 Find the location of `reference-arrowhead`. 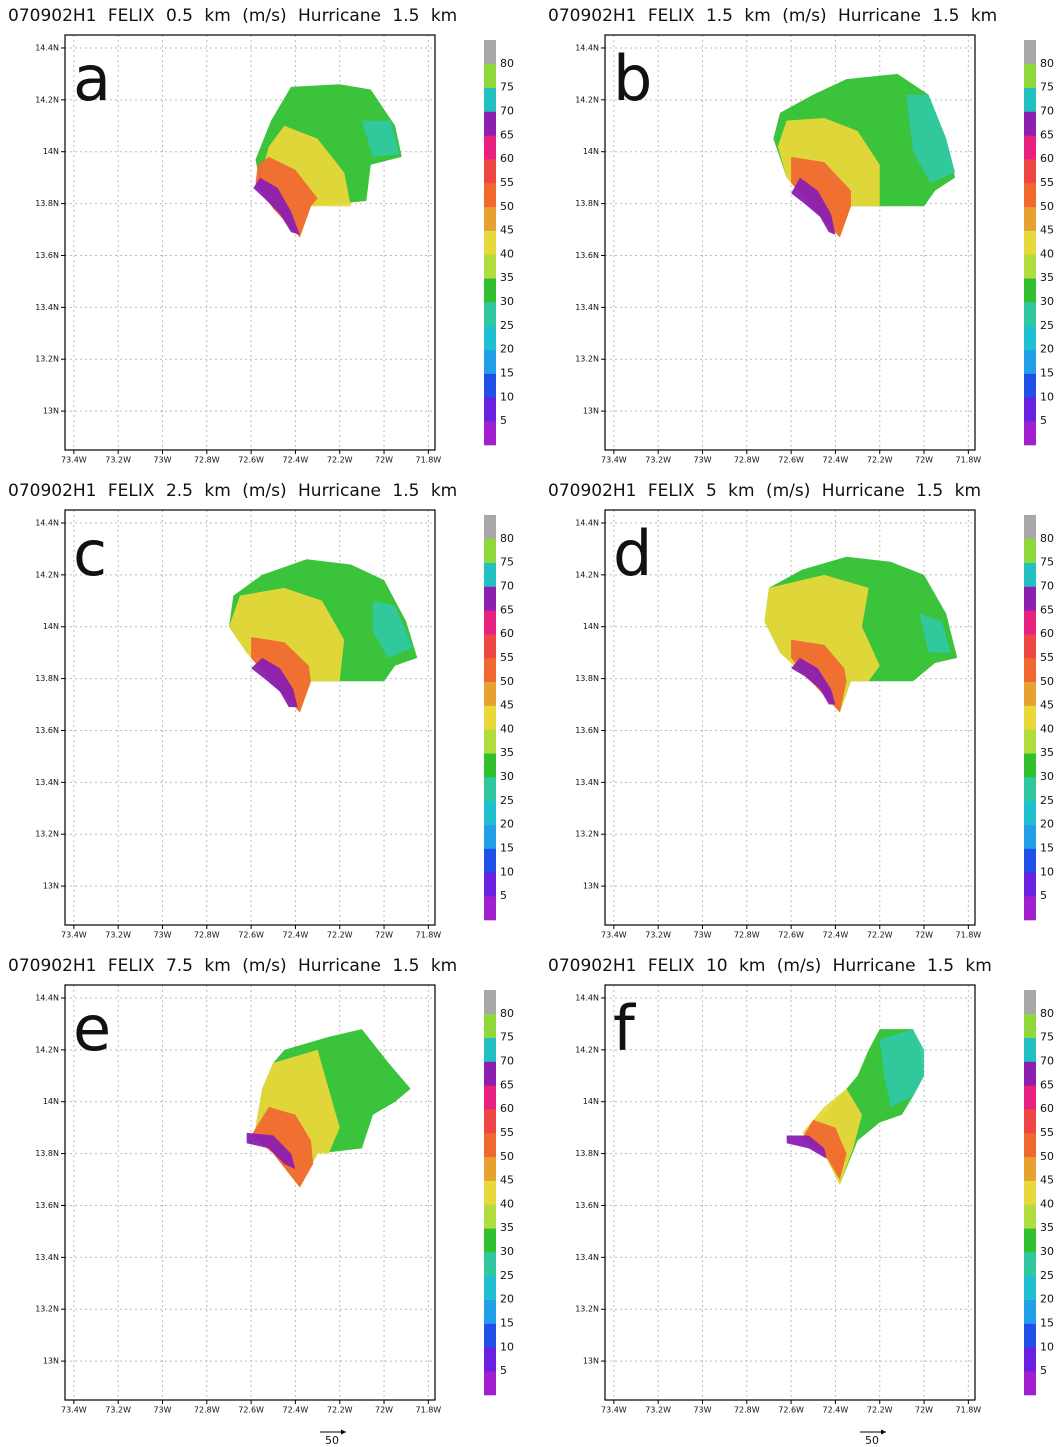

reference-arrowhead is located at coordinates (343, 1432).